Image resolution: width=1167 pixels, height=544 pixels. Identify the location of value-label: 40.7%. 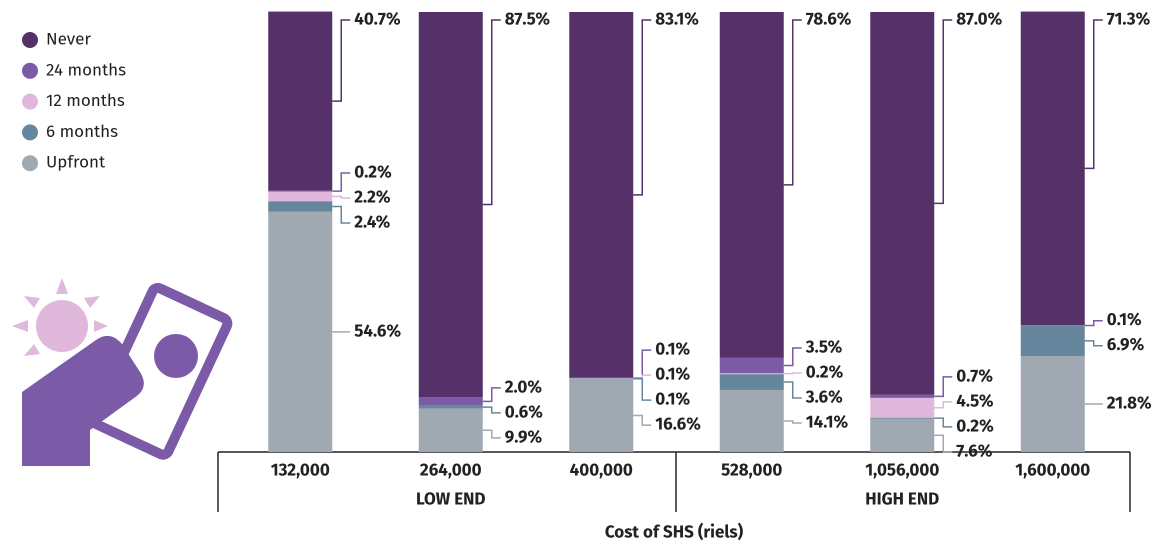
(377, 19).